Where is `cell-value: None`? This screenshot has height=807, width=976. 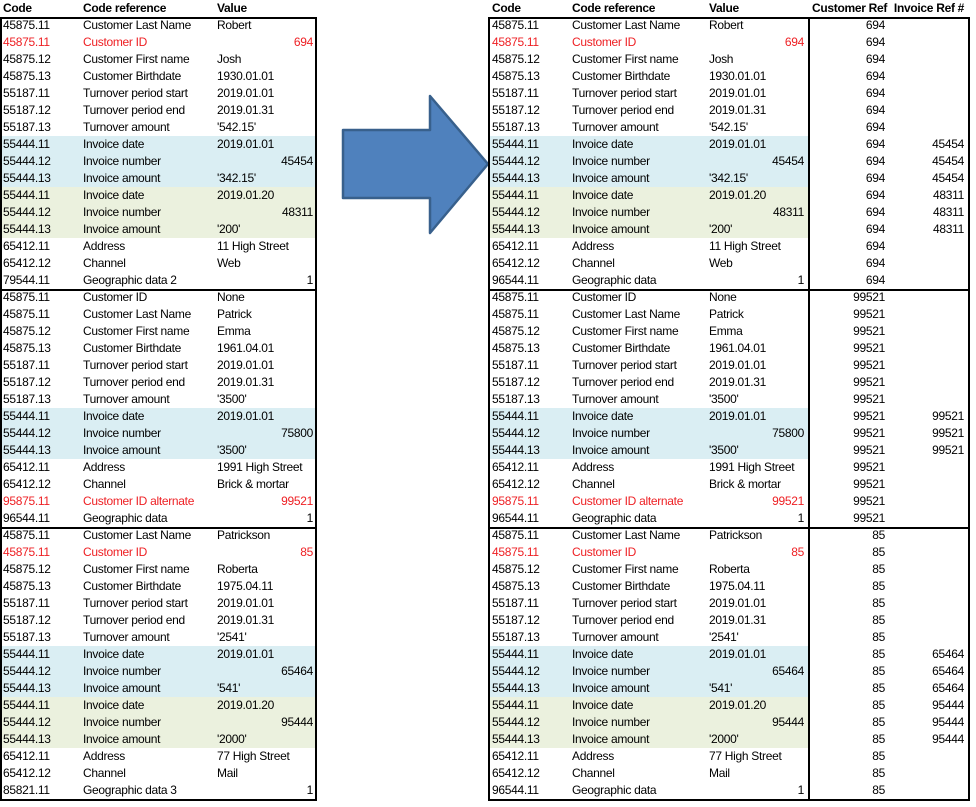
cell-value: None is located at coordinates (231, 297).